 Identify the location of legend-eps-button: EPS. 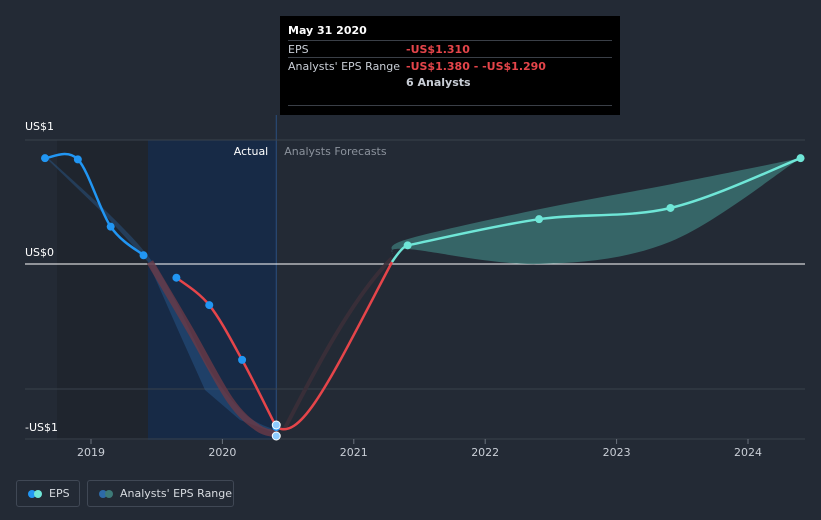
(48, 493).